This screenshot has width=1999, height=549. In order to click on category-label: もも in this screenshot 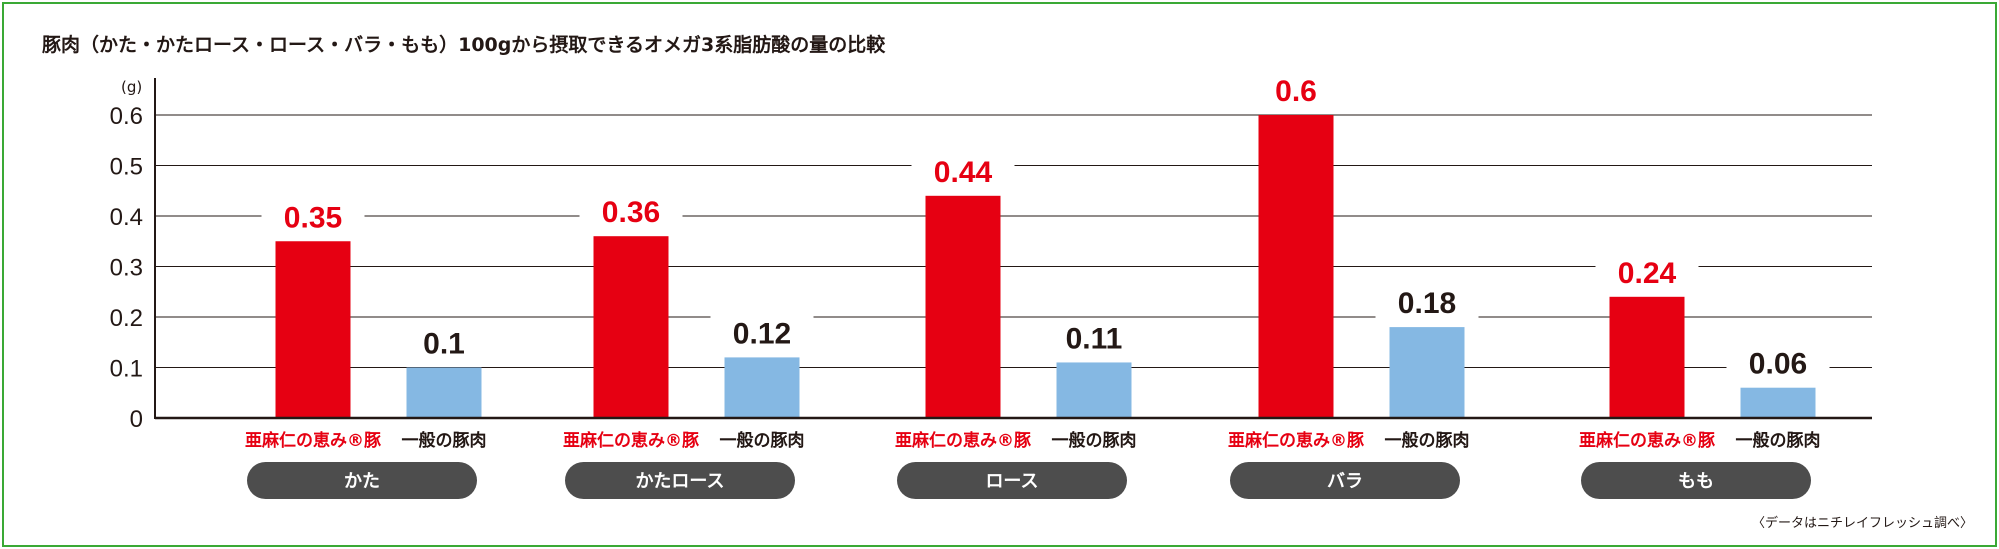, I will do `click(1696, 481)`.